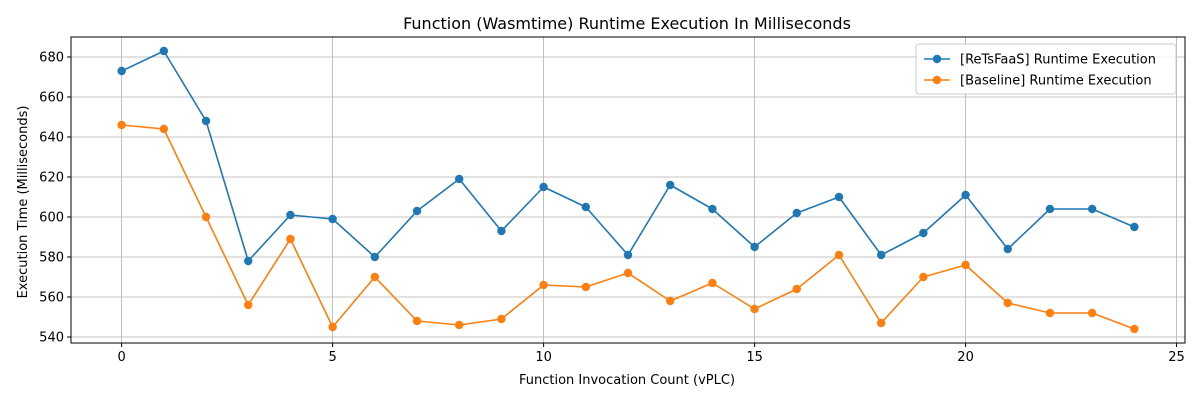 The image size is (1200, 400). I want to click on y-axis-label: Execution Time (Milliseconds), so click(23, 202).